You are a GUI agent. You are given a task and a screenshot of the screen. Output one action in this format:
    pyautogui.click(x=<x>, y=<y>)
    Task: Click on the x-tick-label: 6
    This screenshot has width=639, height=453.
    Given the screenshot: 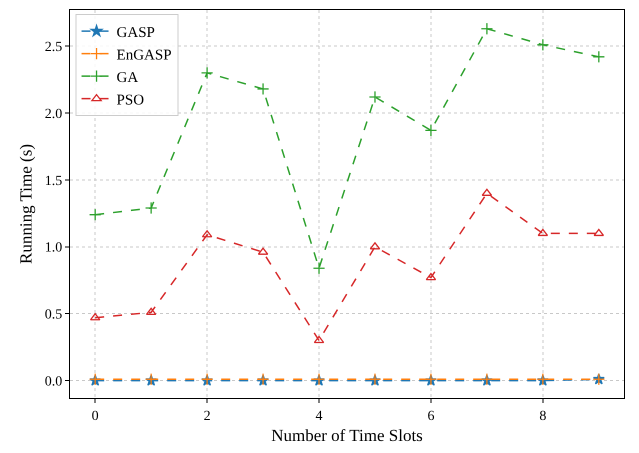 What is the action you would take?
    pyautogui.click(x=430, y=416)
    